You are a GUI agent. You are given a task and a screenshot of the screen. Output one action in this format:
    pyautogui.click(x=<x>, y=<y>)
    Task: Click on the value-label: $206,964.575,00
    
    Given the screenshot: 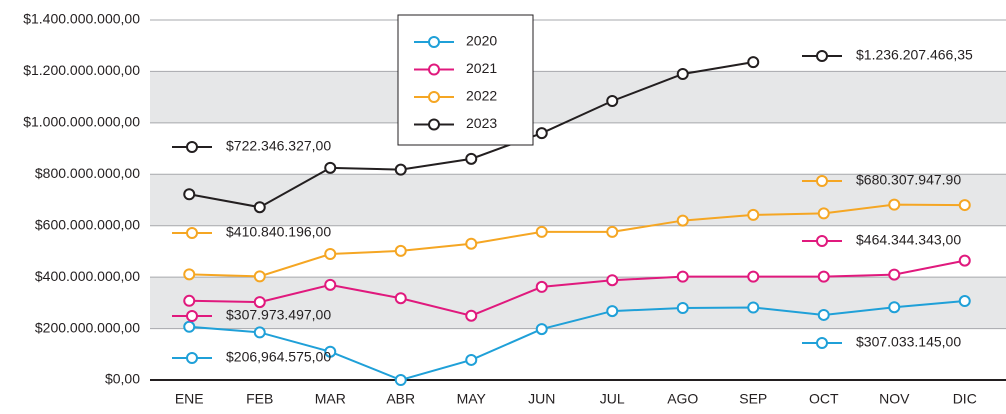 What is the action you would take?
    pyautogui.click(x=278, y=357)
    